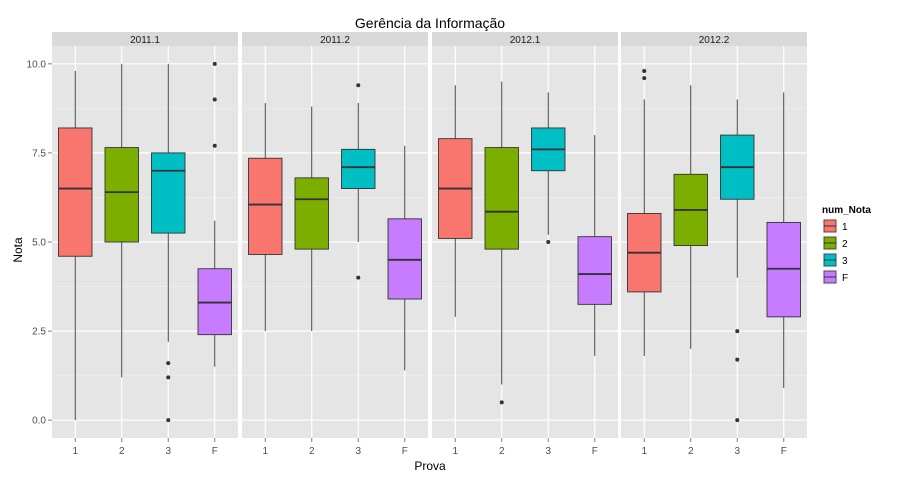 Image resolution: width=900 pixels, height=480 pixels. What do you see at coordinates (430, 466) in the screenshot?
I see `x-axis-title: Prova` at bounding box center [430, 466].